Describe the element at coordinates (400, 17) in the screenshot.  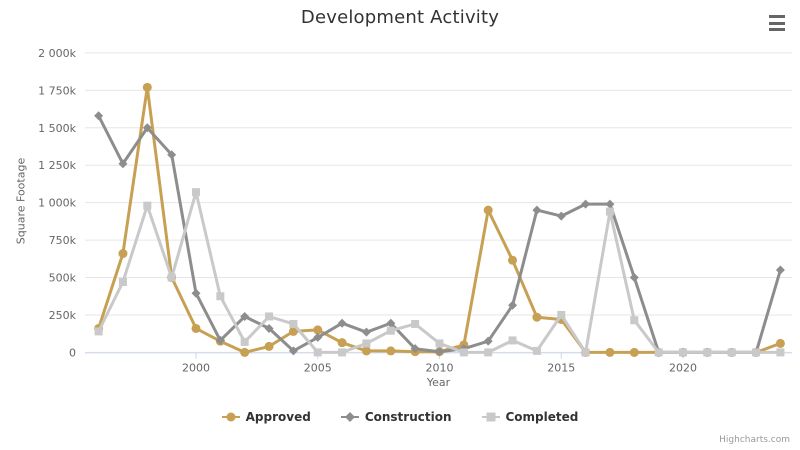
I see `chart-title: Development Activity` at that location.